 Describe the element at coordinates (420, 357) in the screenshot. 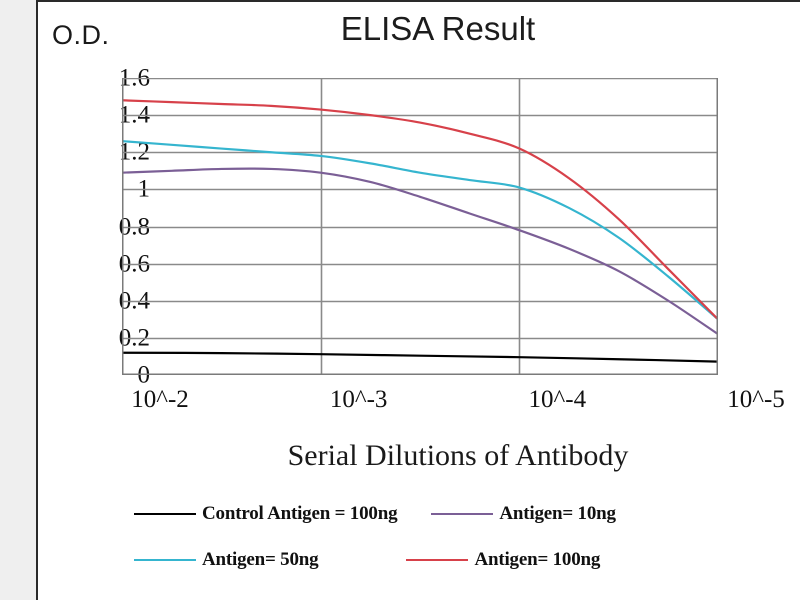

I see `series-line` at that location.